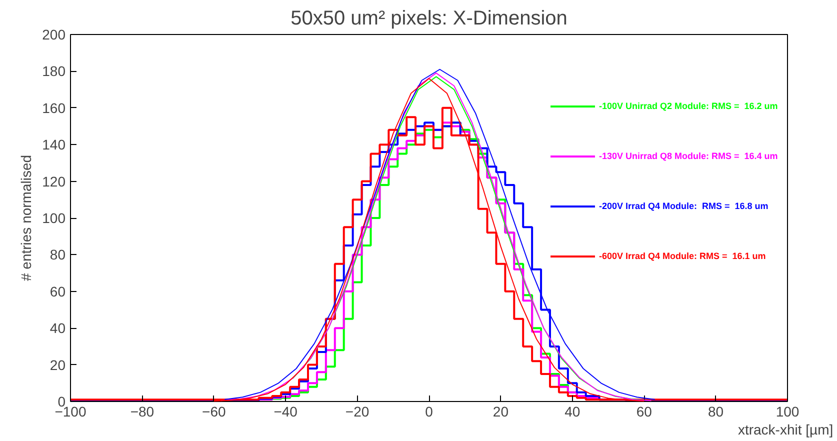  What do you see at coordinates (142, 412) in the screenshot?
I see `x-tick-label: −80` at bounding box center [142, 412].